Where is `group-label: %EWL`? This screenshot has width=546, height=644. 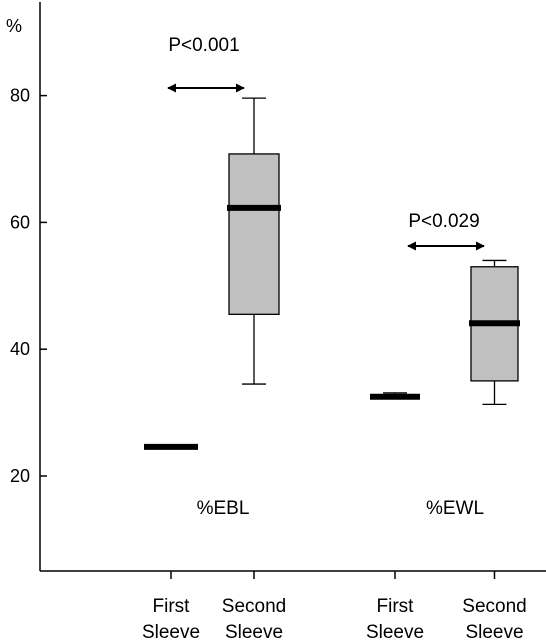
group-label: %EWL is located at coordinates (455, 508).